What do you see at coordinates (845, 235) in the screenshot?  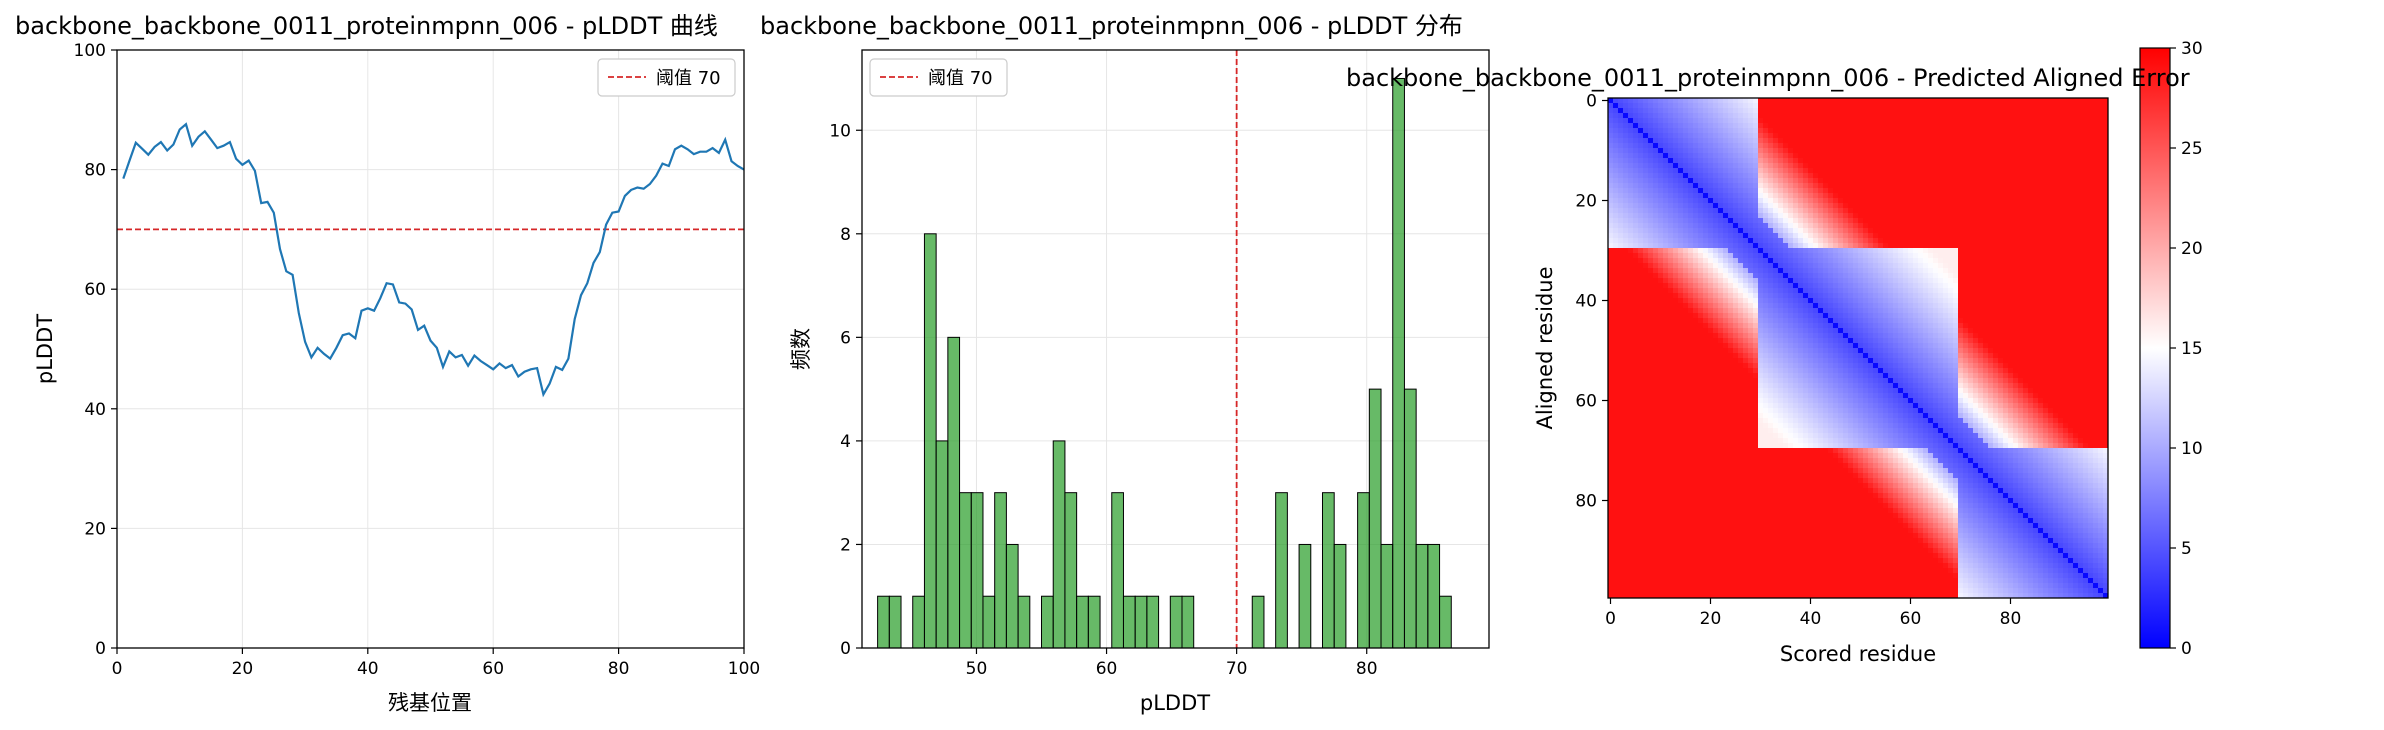 I see `y-tick-label: 8` at bounding box center [845, 235].